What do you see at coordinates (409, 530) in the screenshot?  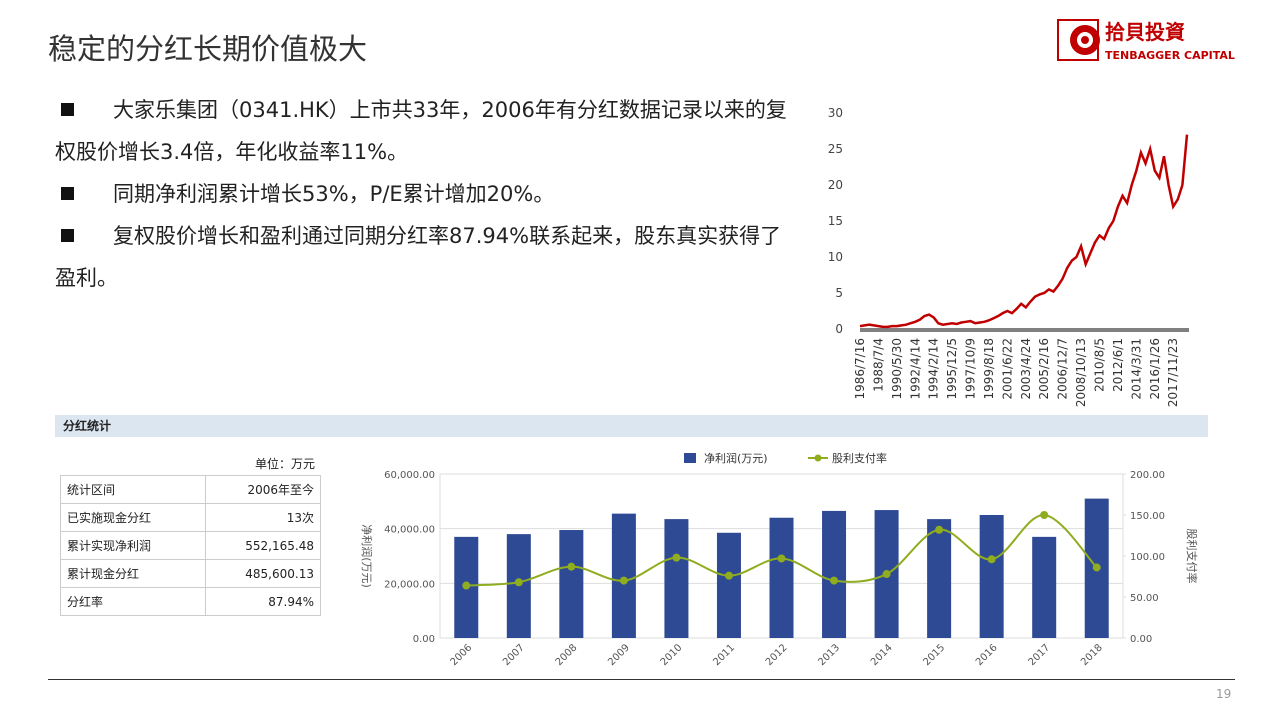 I see `y-tick-label: 40,000.00` at bounding box center [409, 530].